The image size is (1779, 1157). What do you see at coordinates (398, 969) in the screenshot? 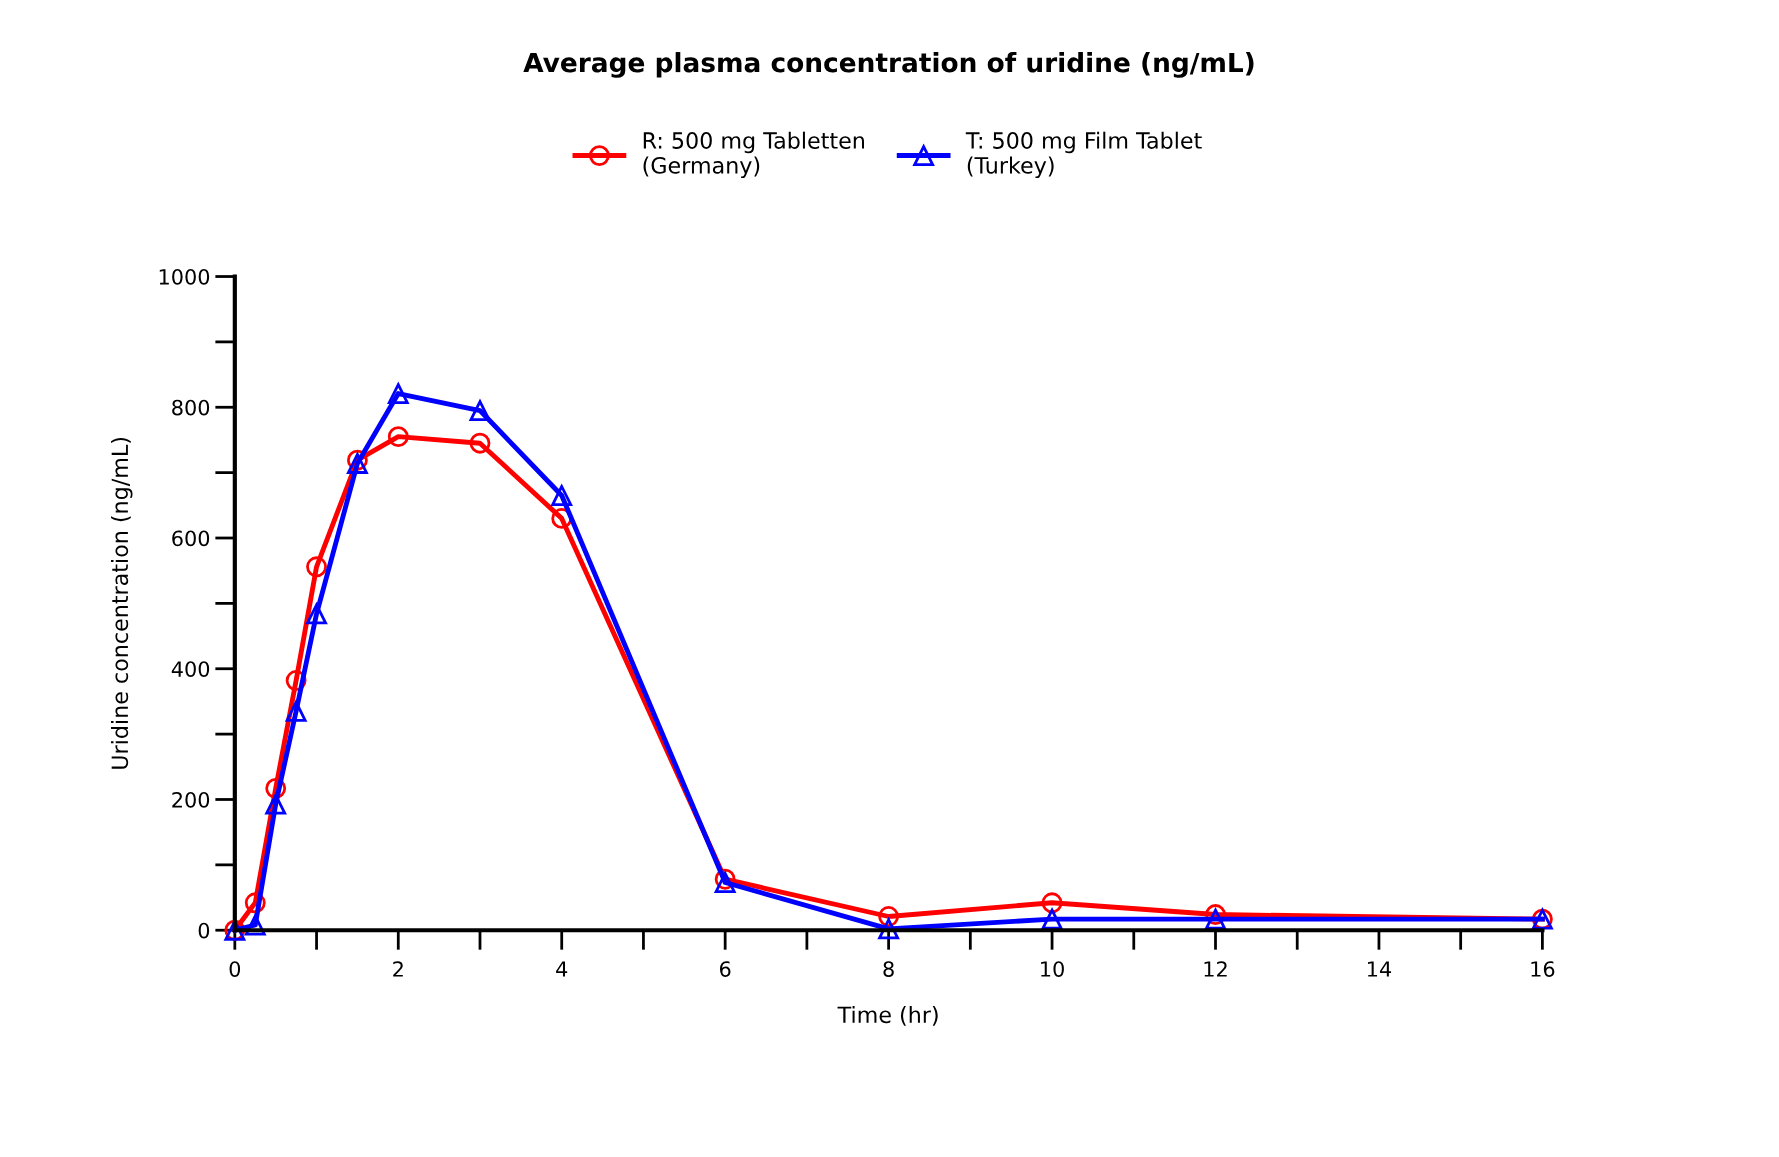
I see `x-tick-label: 2` at bounding box center [398, 969].